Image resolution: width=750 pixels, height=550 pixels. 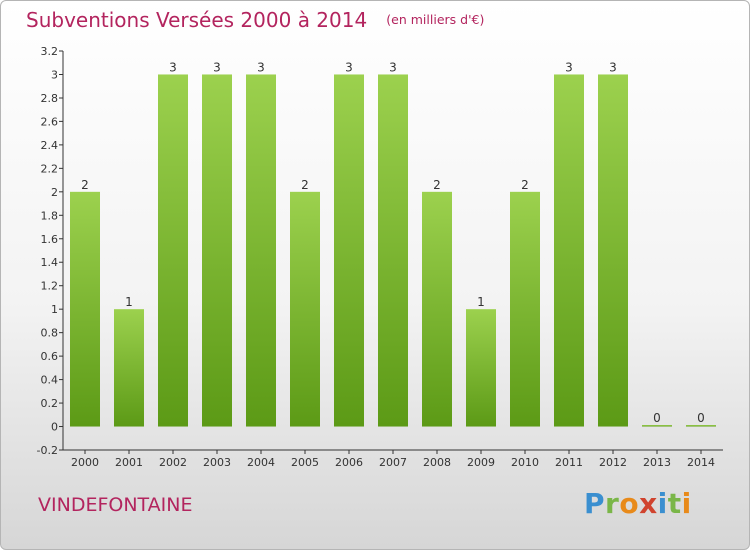 I want to click on x-tick-label: 2001, so click(x=129, y=462).